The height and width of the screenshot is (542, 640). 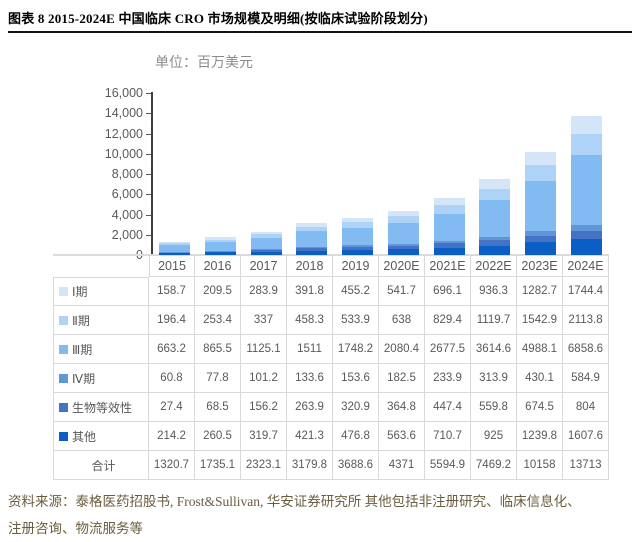 What do you see at coordinates (402, 436) in the screenshot?
I see `value-cell: 563.6` at bounding box center [402, 436].